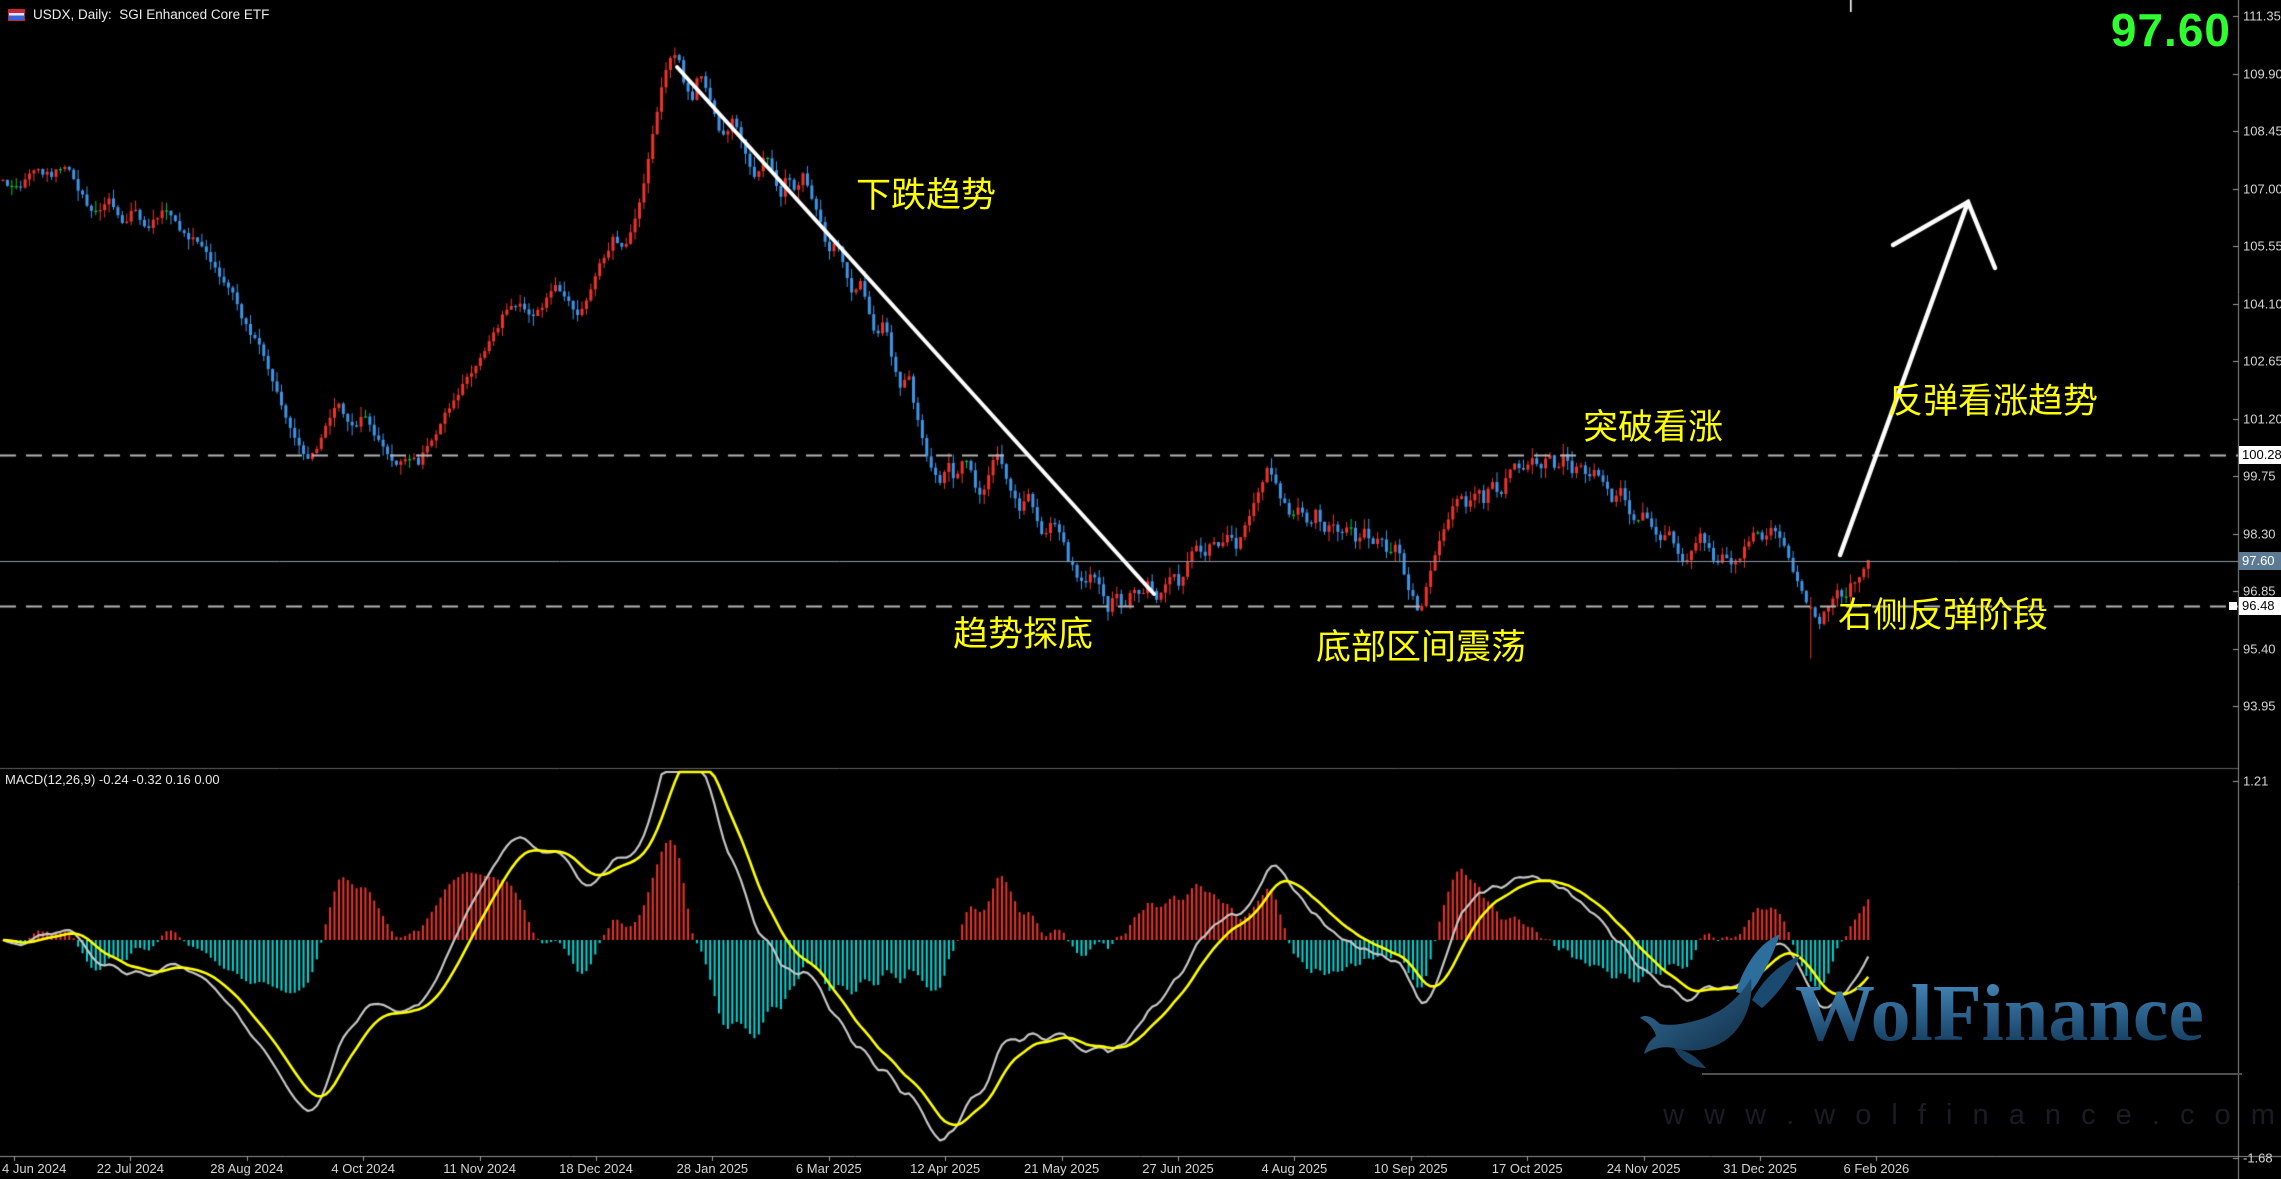  I want to click on annotation-text-2: 反弹看涨趋势, so click(1993, 402).